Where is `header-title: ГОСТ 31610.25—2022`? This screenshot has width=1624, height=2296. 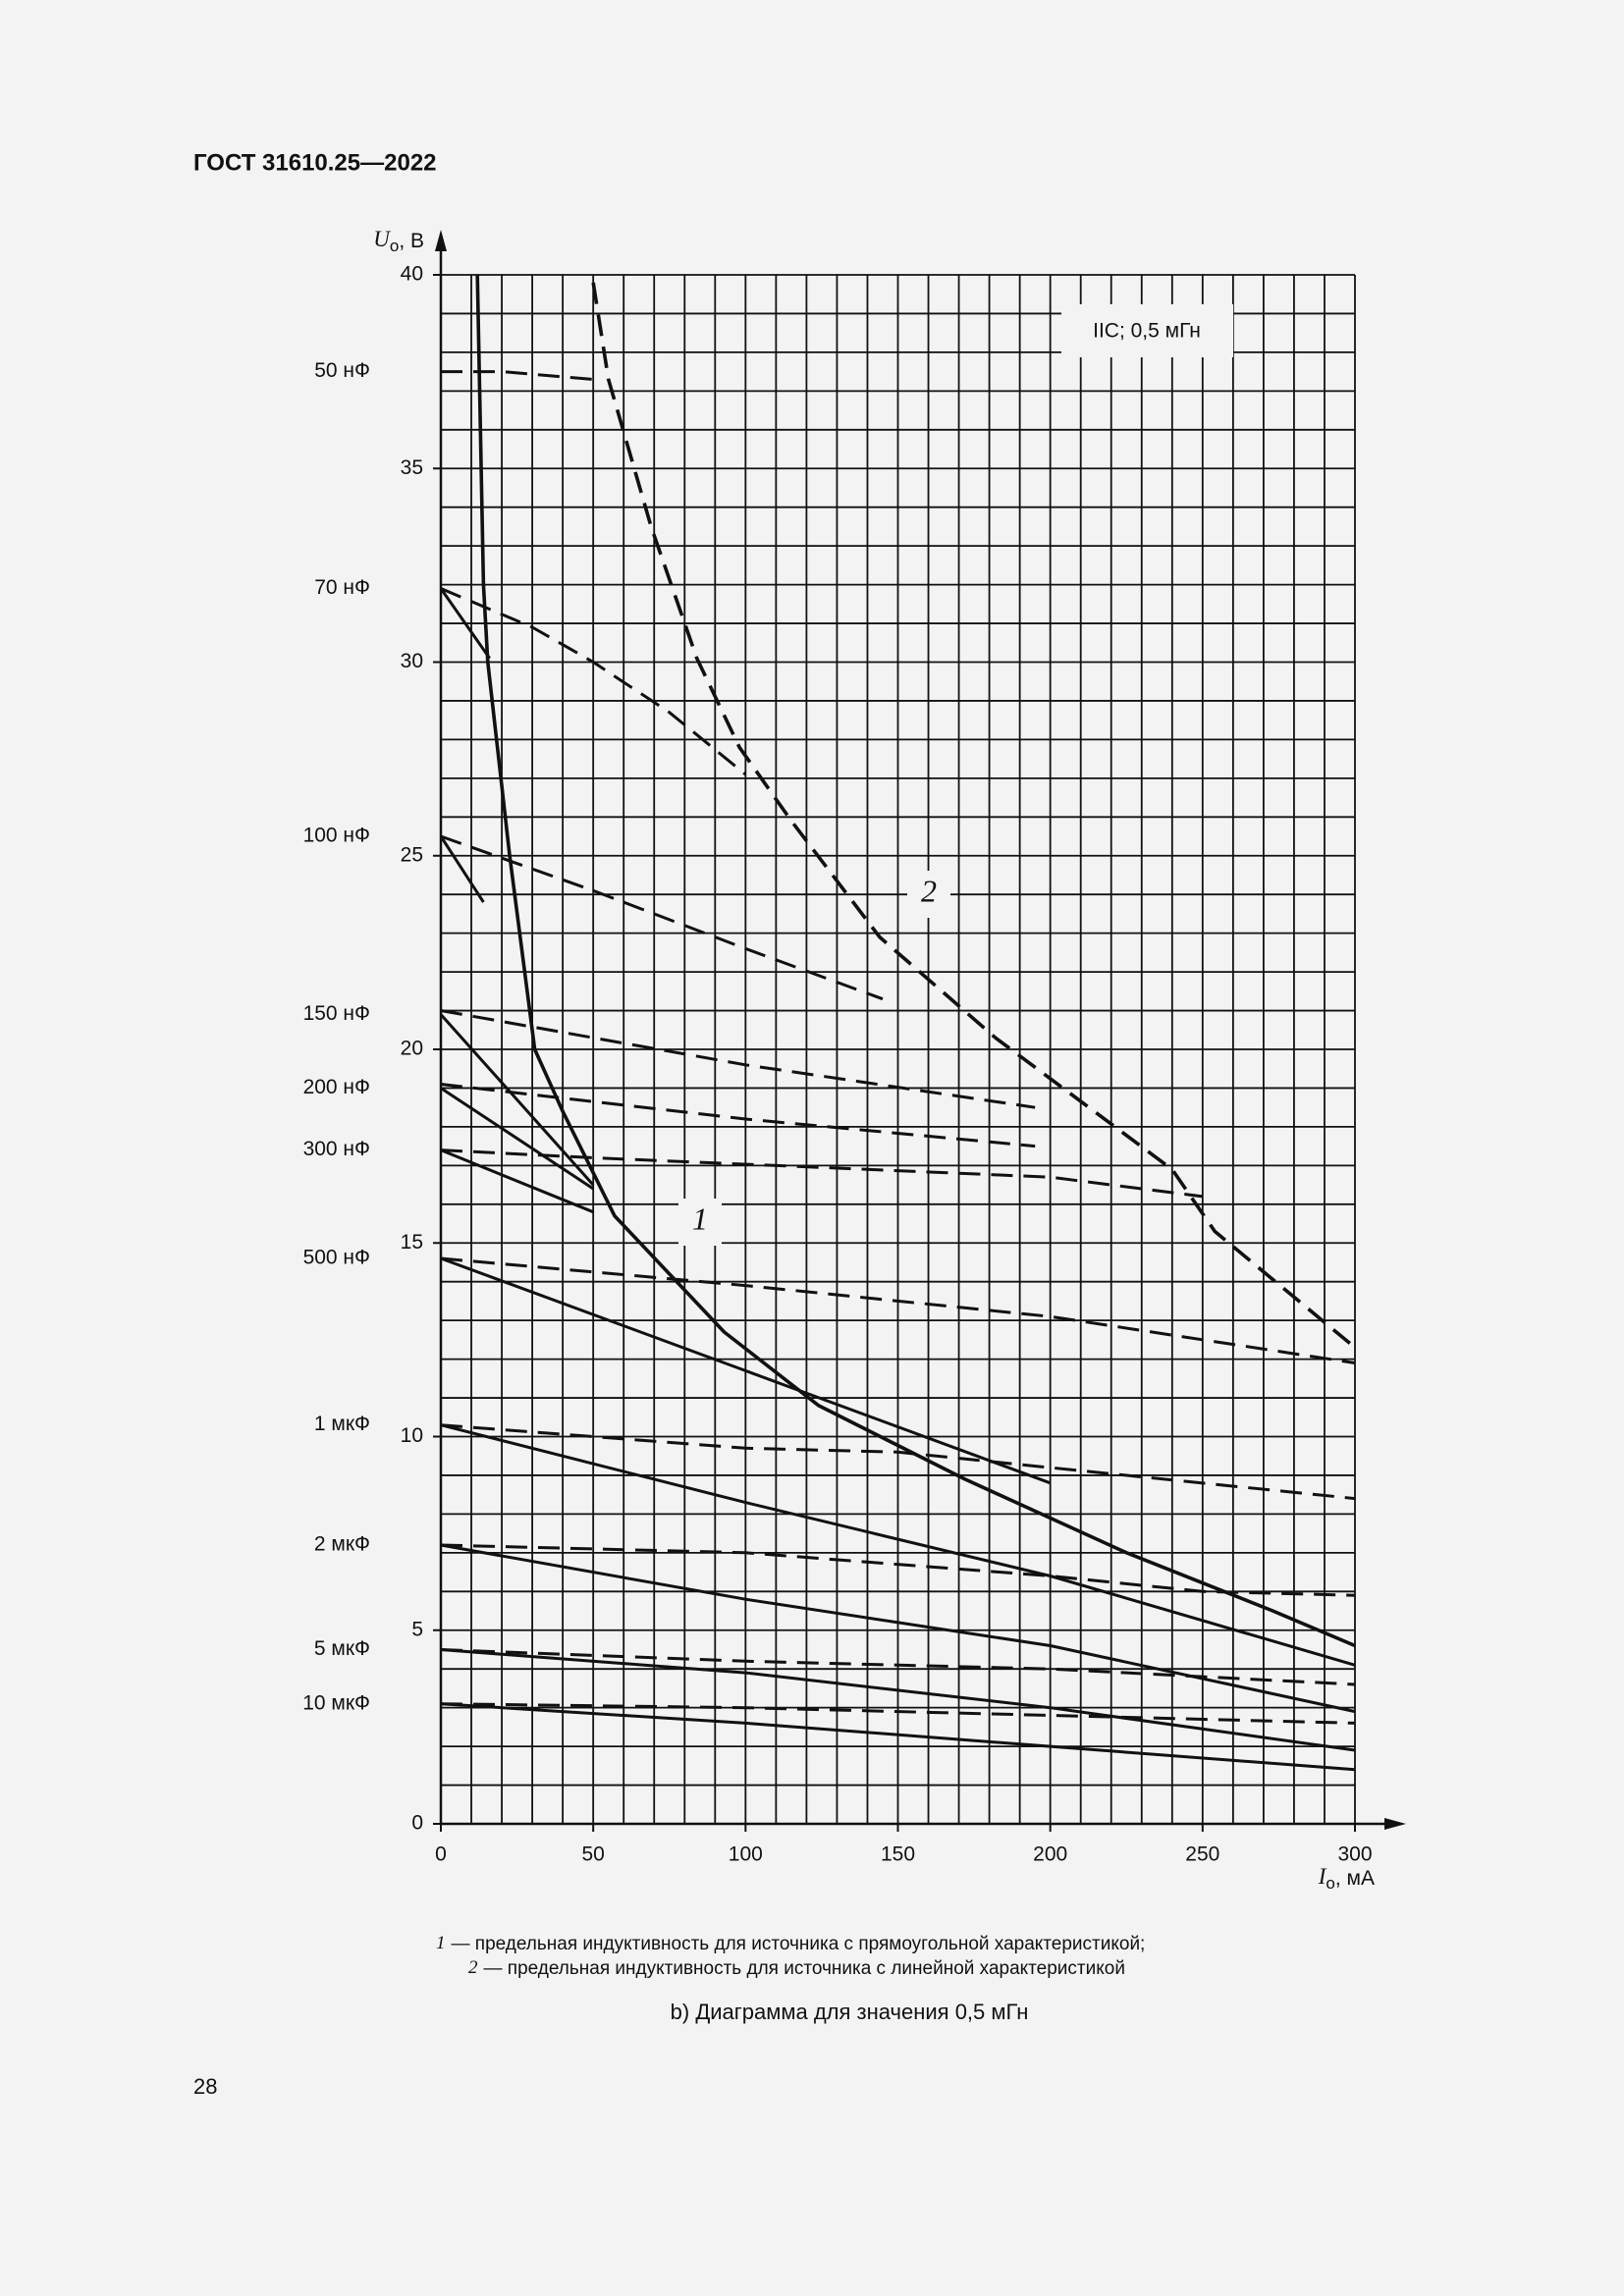
header-title: ГОСТ 31610.25—2022 is located at coordinates (315, 162).